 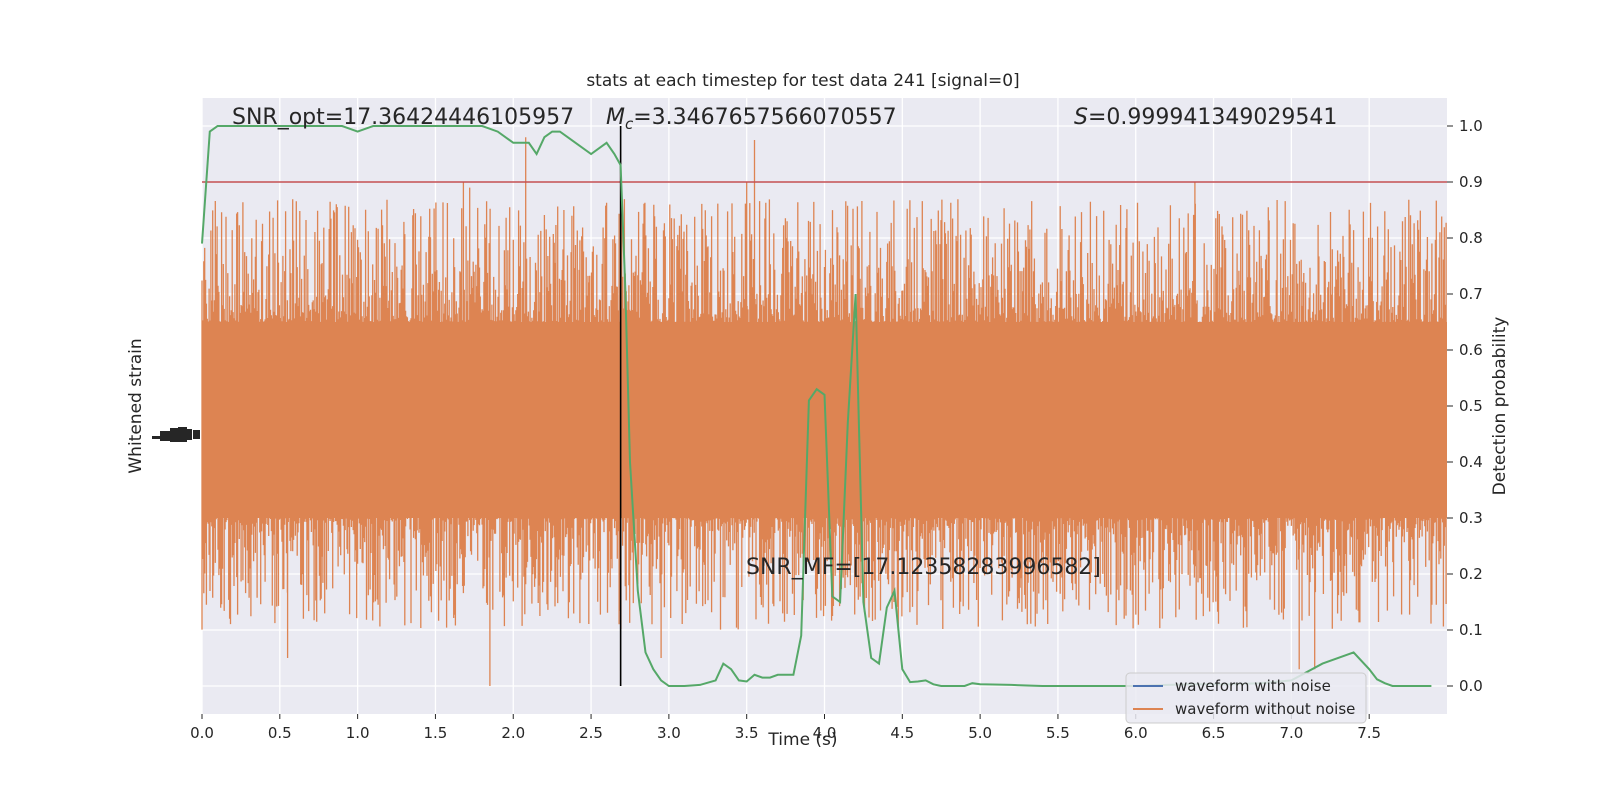 I want to click on y-tick-label: 0.7, so click(x=1471, y=294).